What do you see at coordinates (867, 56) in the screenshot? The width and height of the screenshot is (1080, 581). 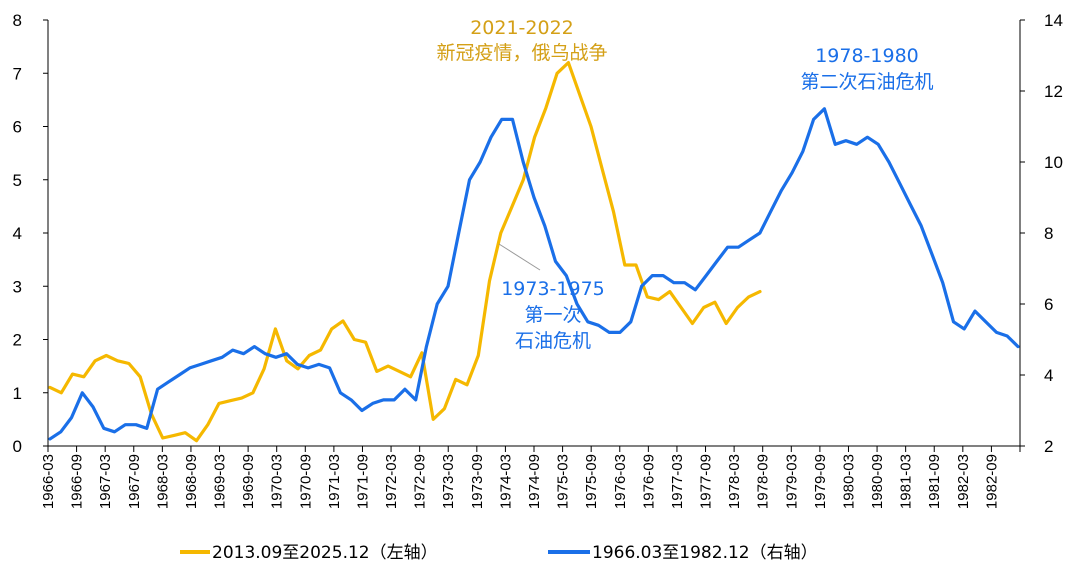 I see `annotation-1978-1980-line: 1978-1980` at bounding box center [867, 56].